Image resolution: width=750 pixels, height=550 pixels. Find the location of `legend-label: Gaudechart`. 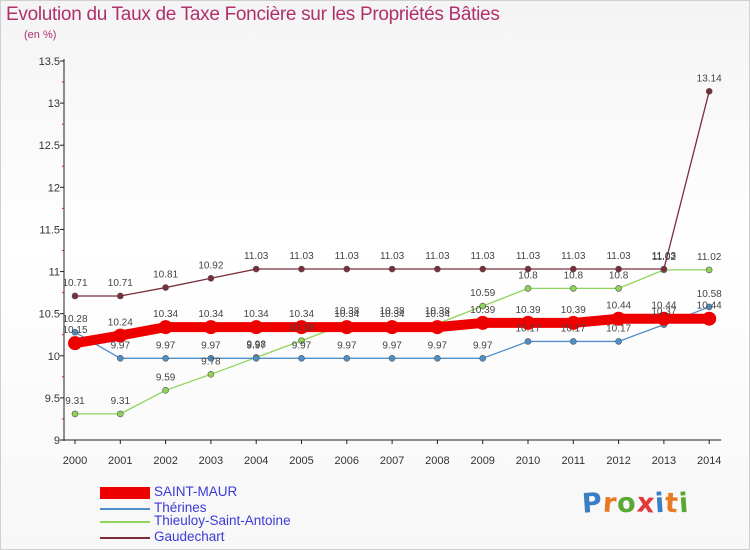

legend-label: Gaudechart is located at coordinates (189, 536).